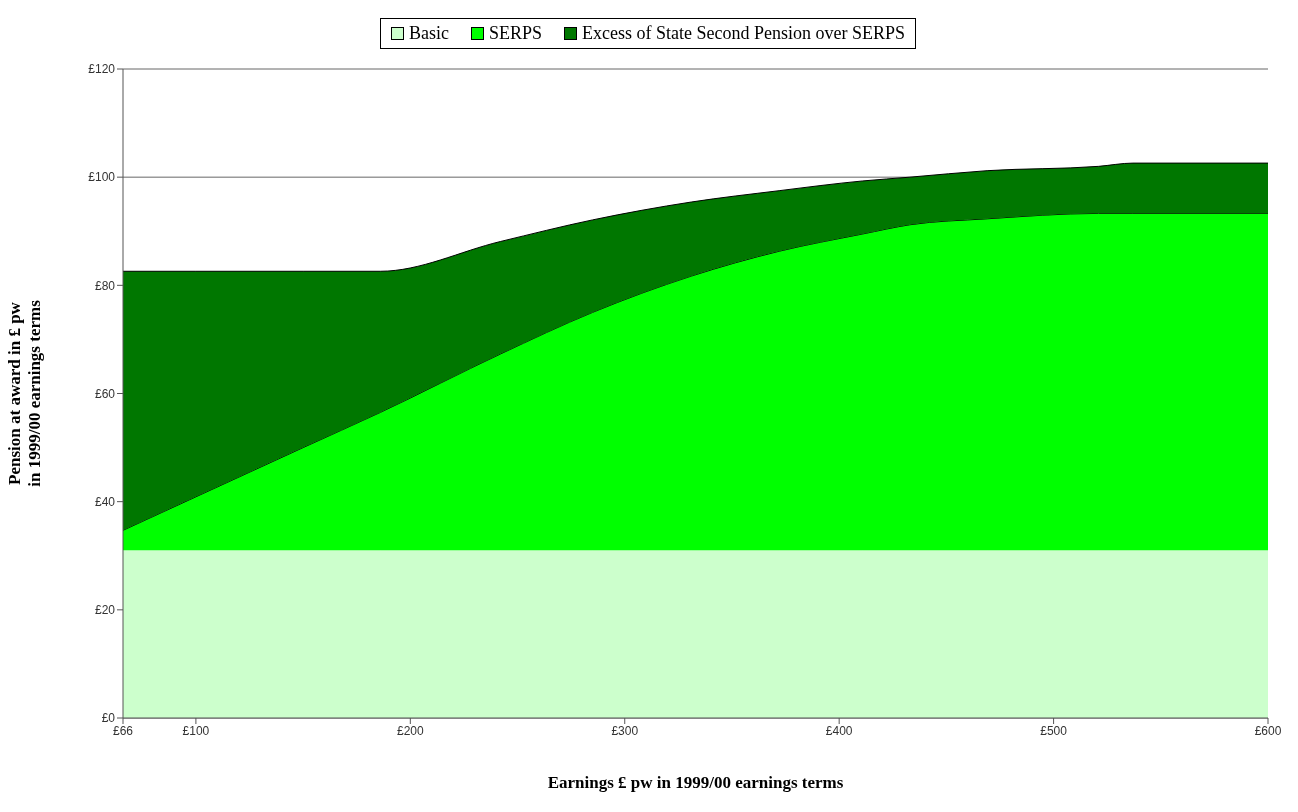 Image resolution: width=1298 pixels, height=812 pixels. What do you see at coordinates (105, 393) in the screenshot?
I see `y-tick-label: £60` at bounding box center [105, 393].